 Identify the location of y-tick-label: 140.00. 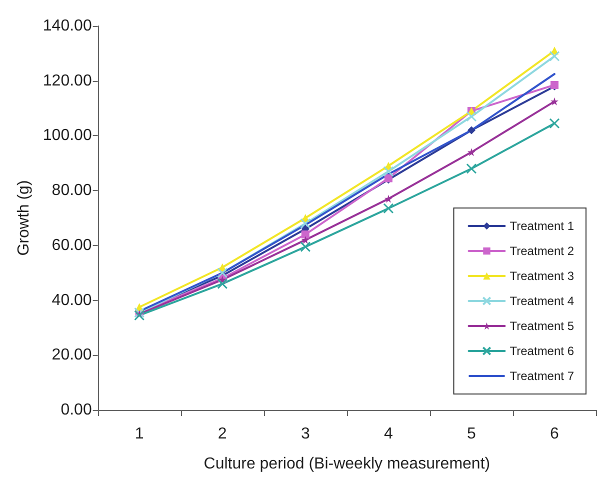
(67, 26).